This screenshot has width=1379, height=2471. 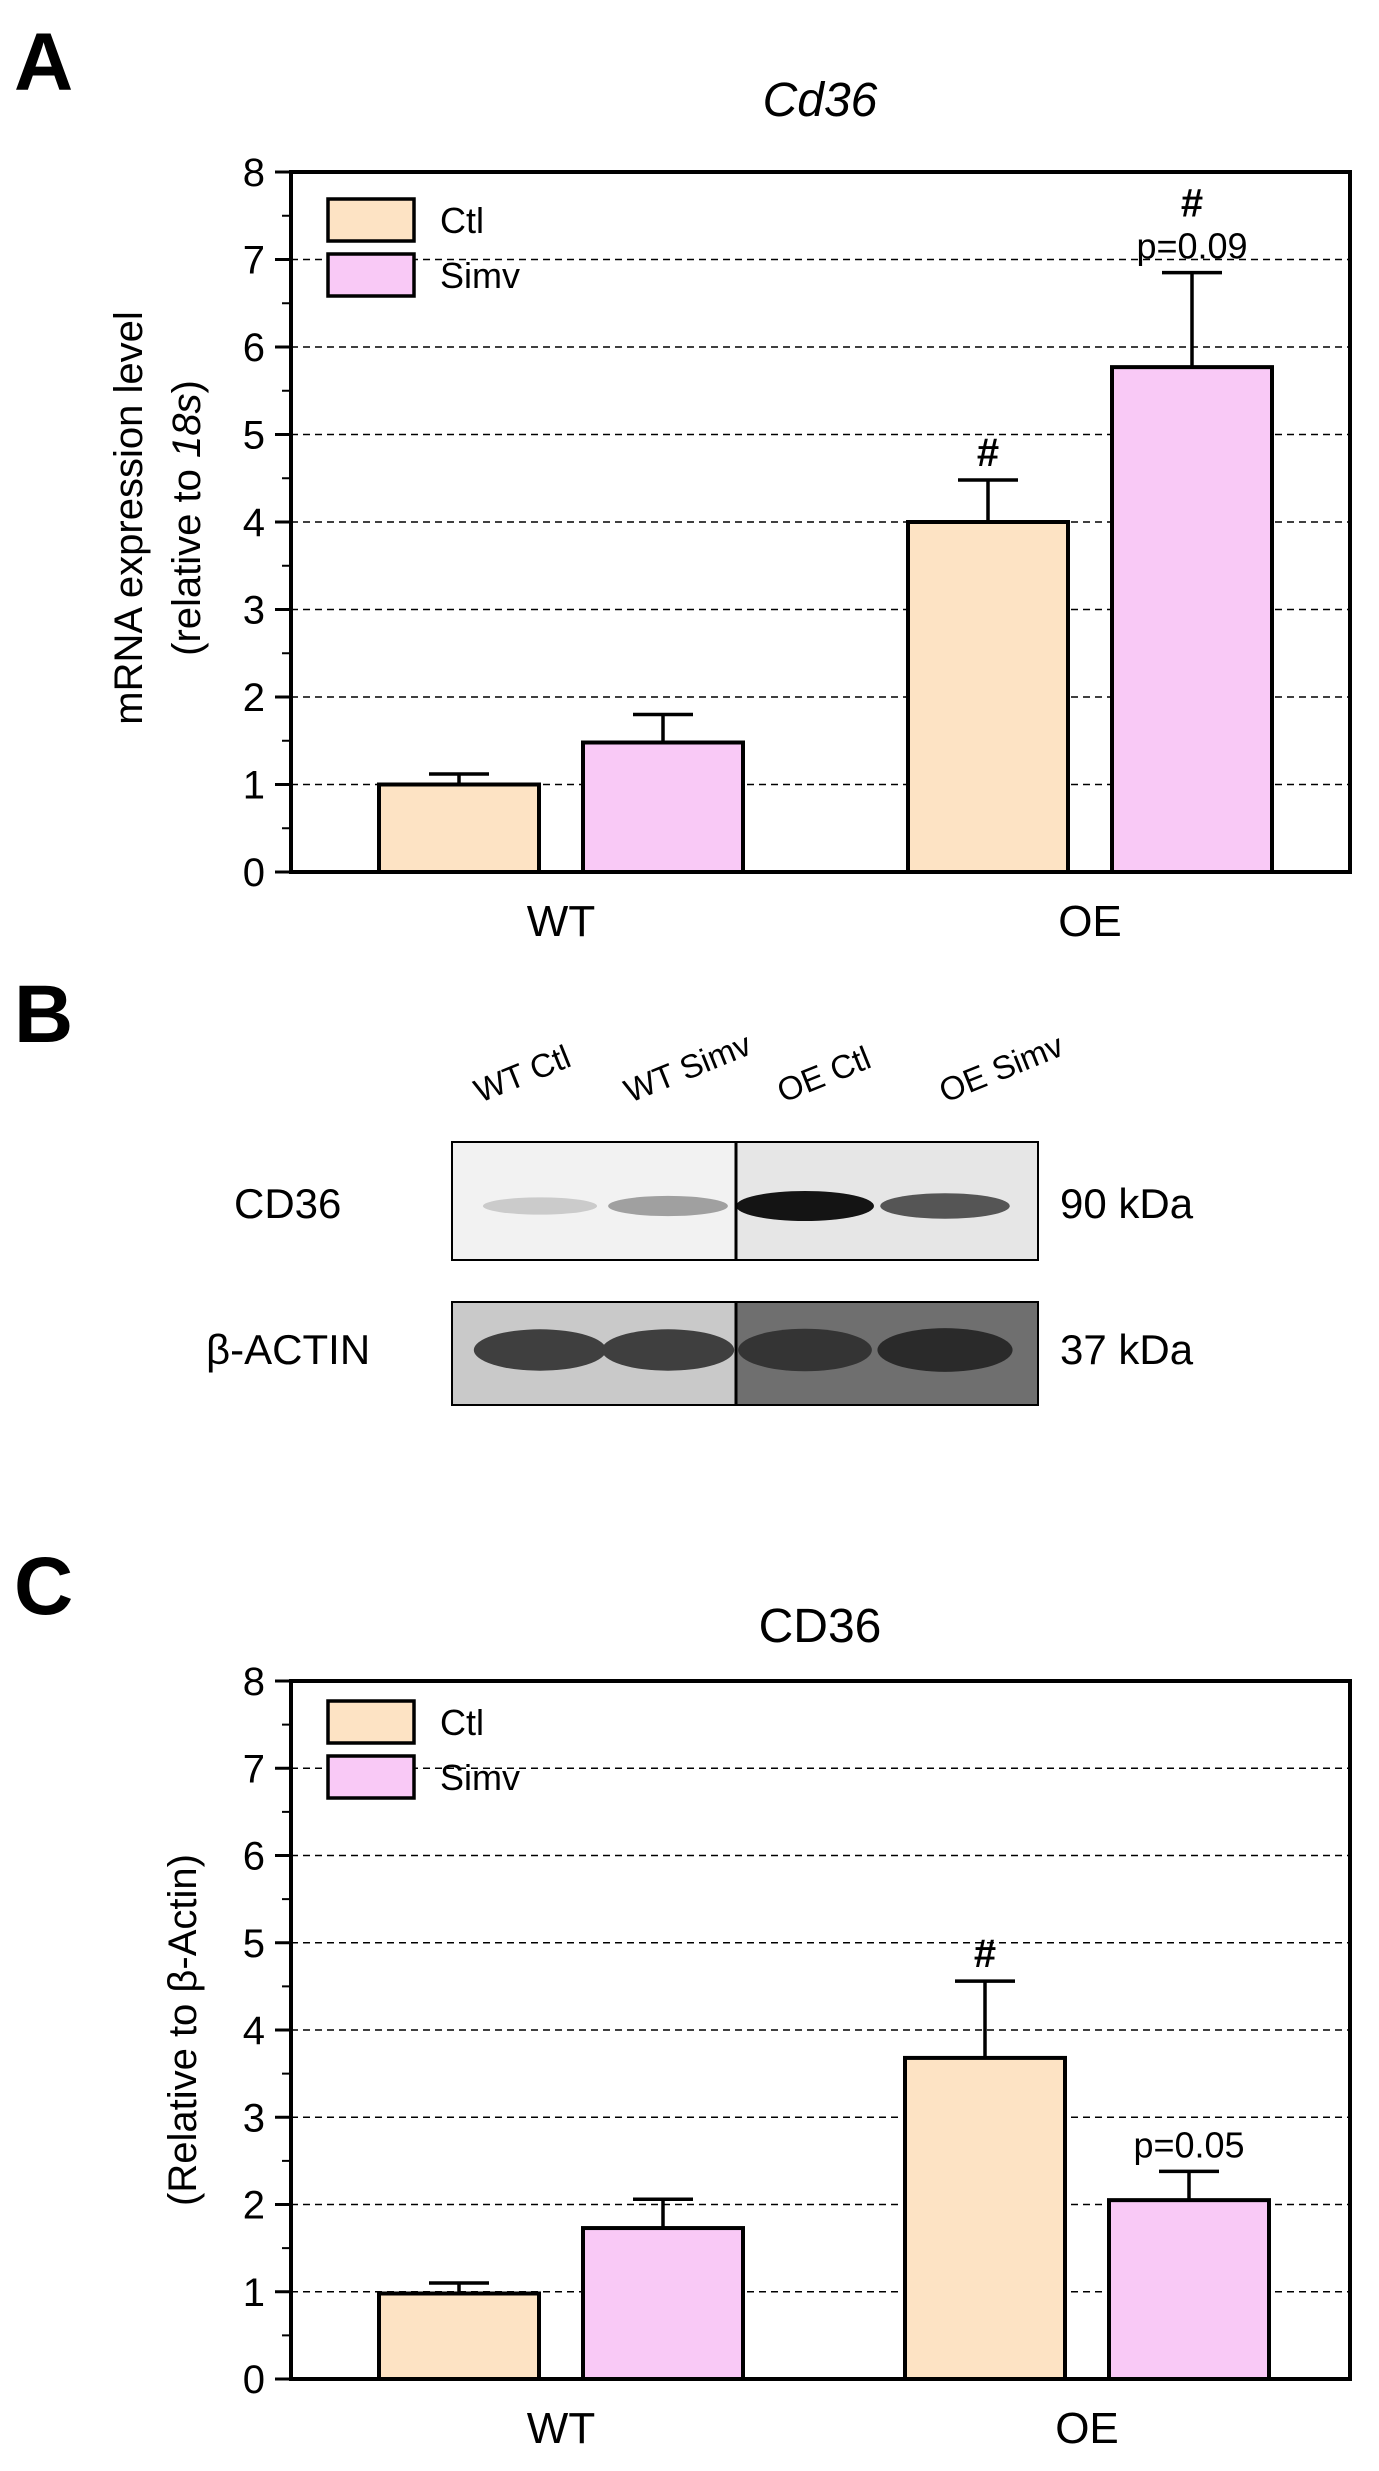 What do you see at coordinates (985, 1954) in the screenshot?
I see `chart-c-annotation-symbol: #` at bounding box center [985, 1954].